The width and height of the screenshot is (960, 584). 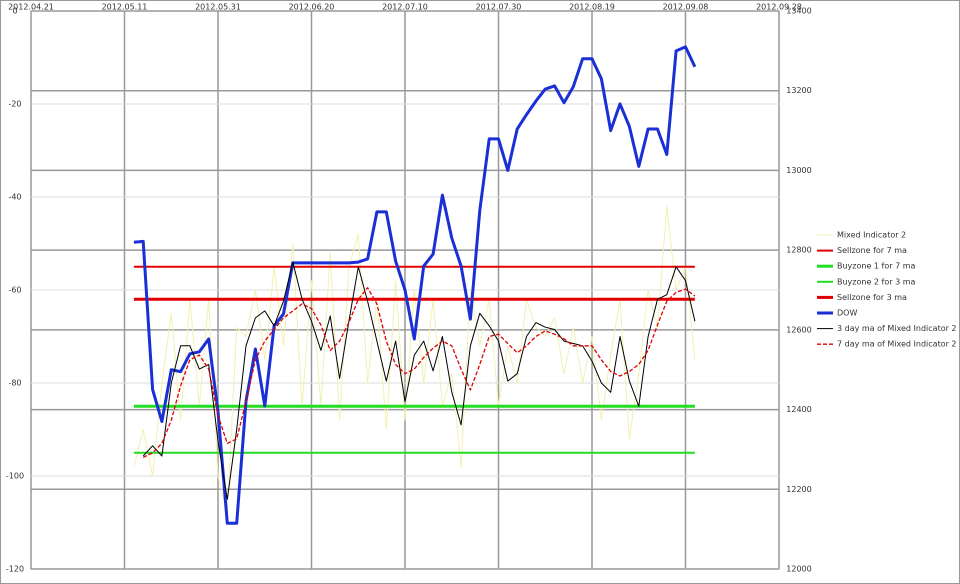 I want to click on legend-label: Buyzone 1 for 7 ma, so click(x=876, y=266).